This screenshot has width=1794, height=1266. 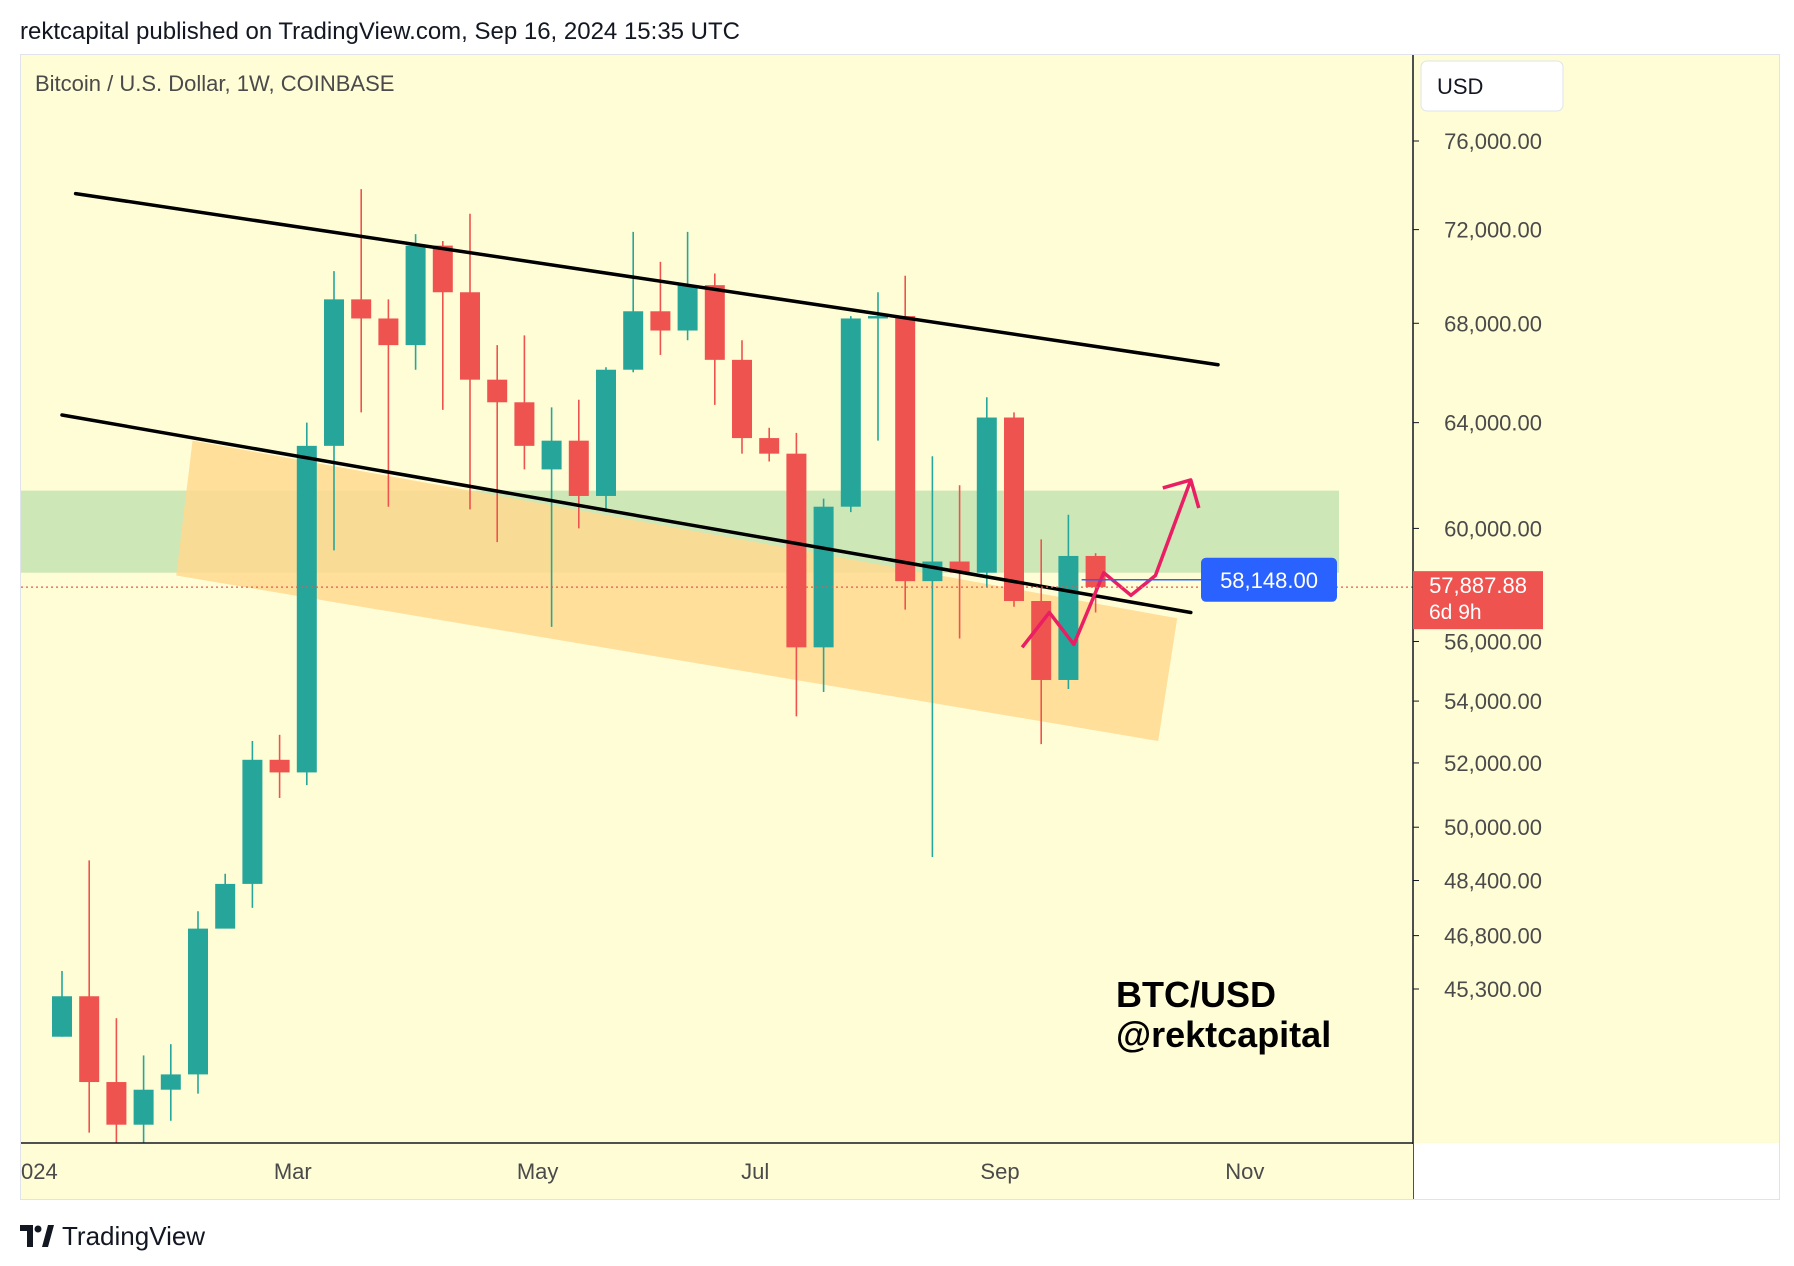 What do you see at coordinates (1106, 564) in the screenshot?
I see `projection-path` at bounding box center [1106, 564].